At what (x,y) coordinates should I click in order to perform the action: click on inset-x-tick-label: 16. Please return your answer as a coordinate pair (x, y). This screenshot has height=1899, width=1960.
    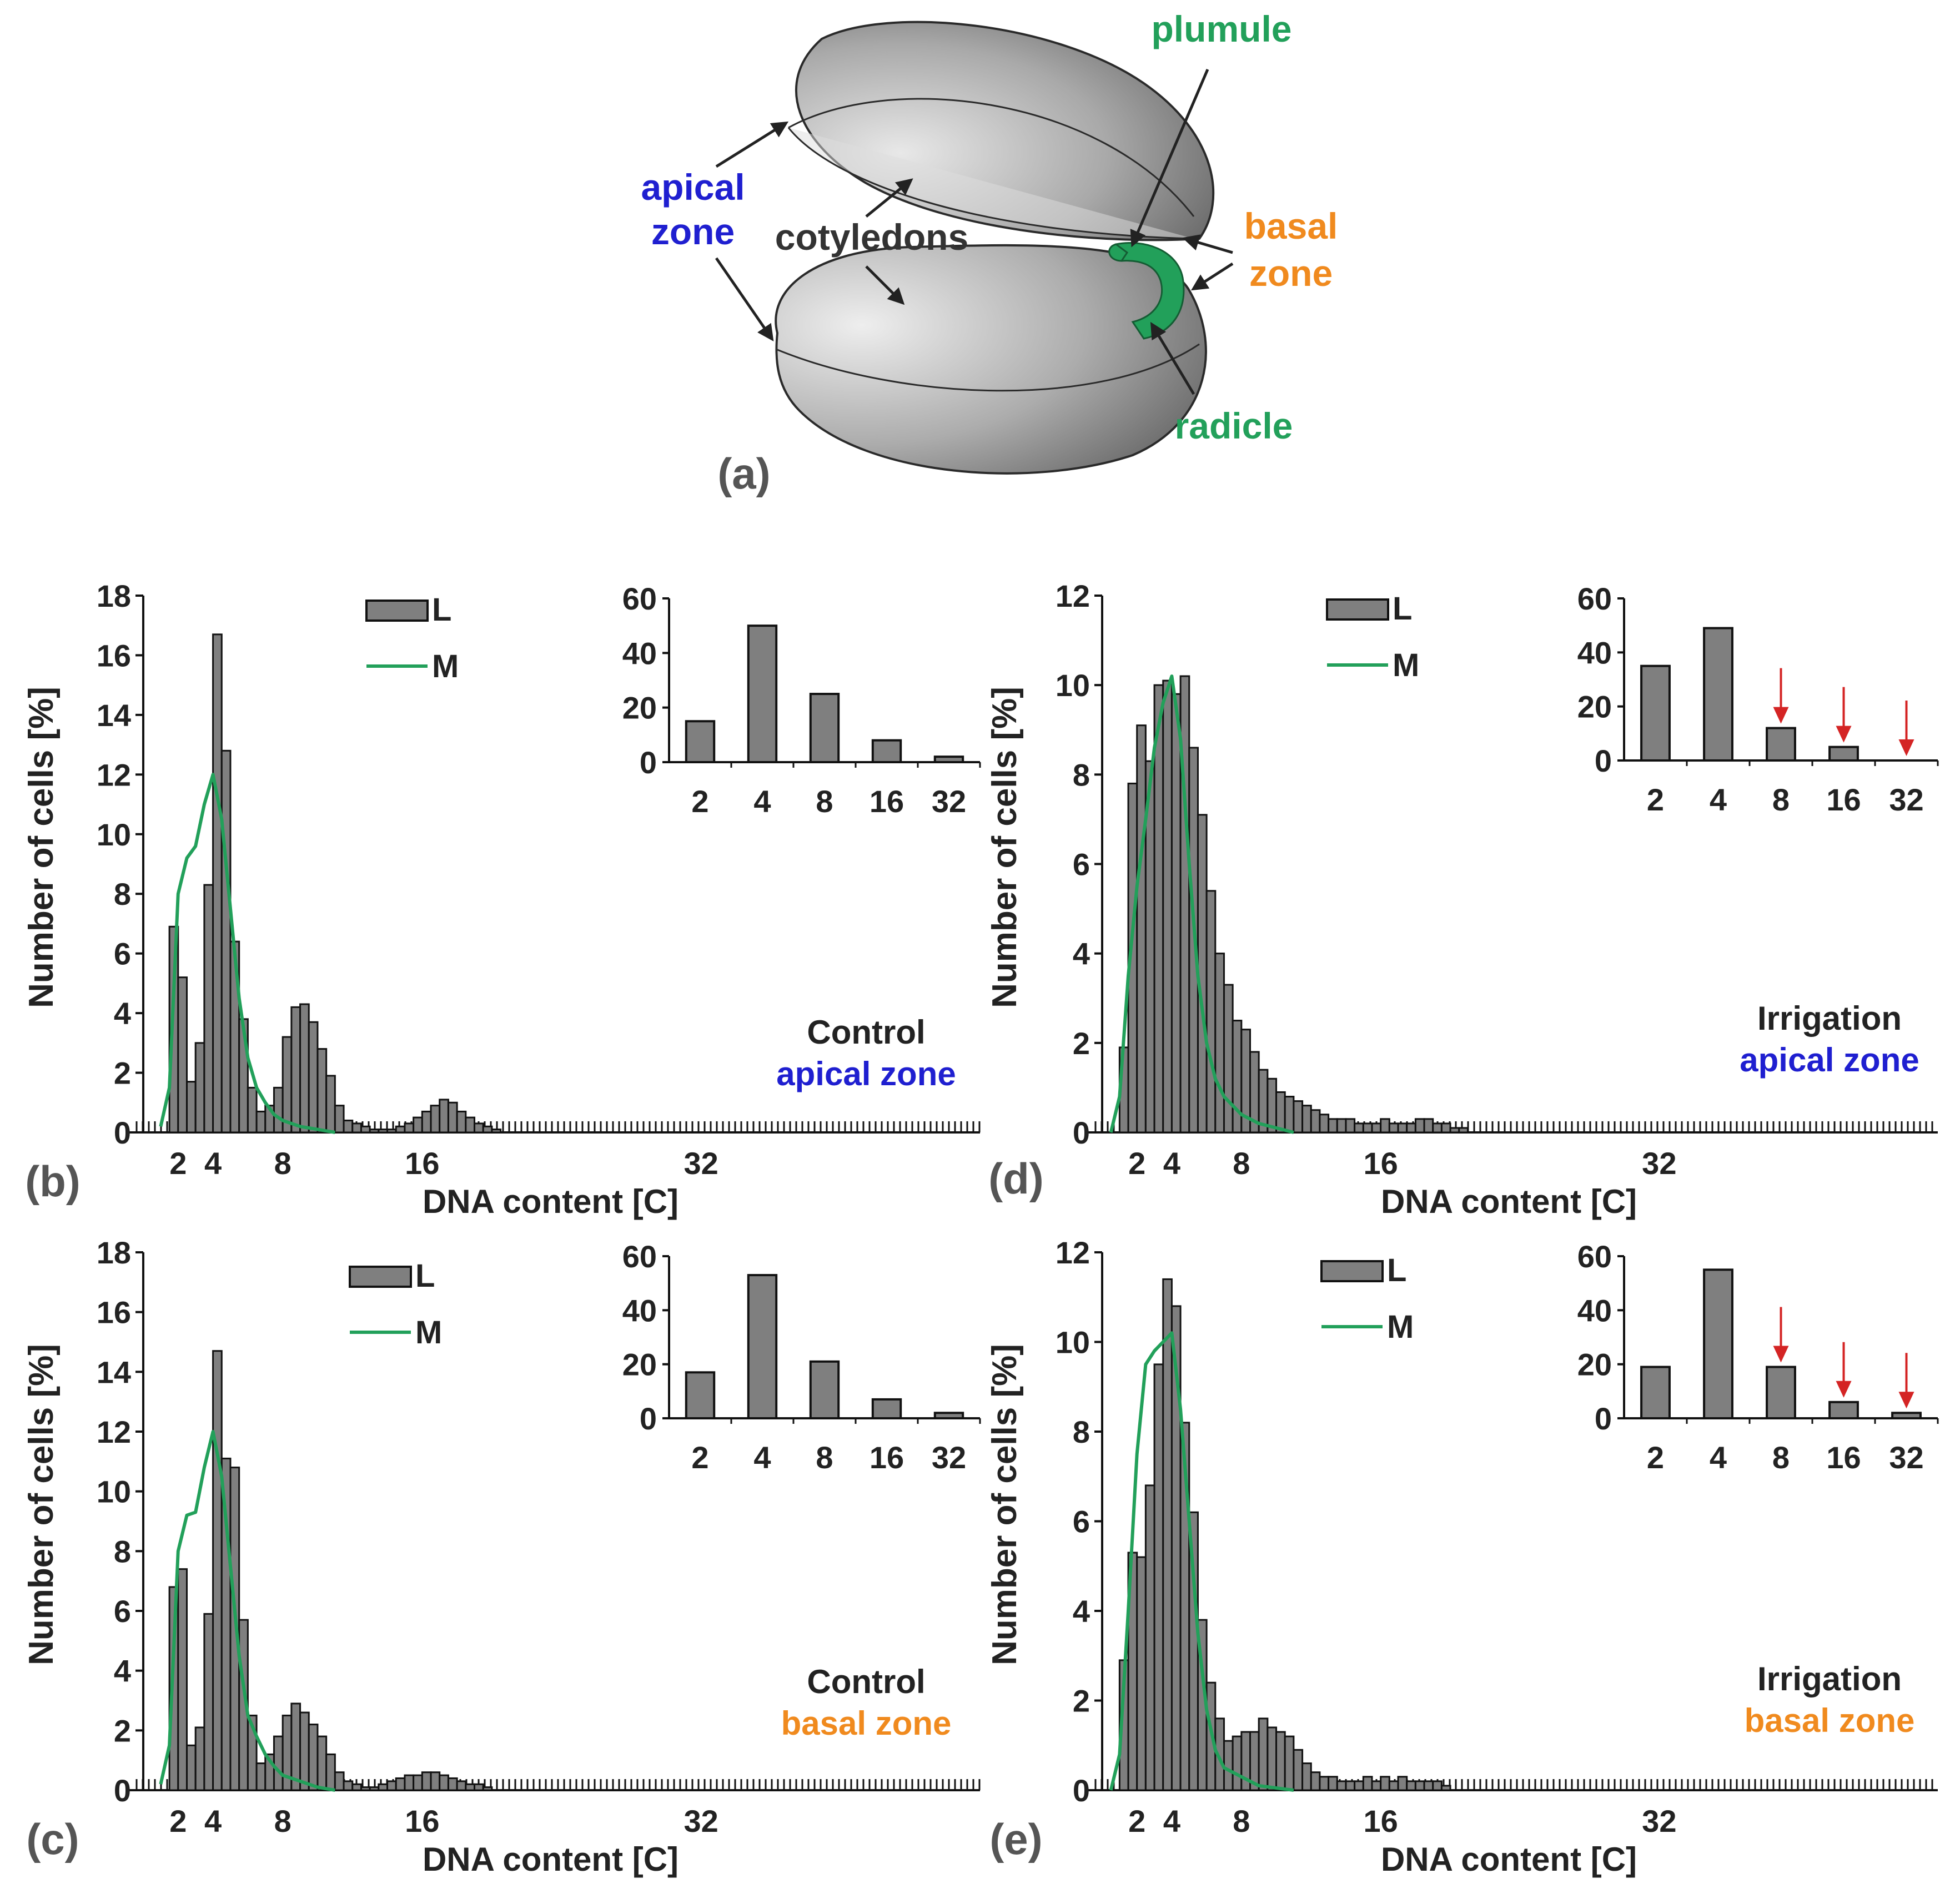
    Looking at the image, I should click on (1843, 1457).